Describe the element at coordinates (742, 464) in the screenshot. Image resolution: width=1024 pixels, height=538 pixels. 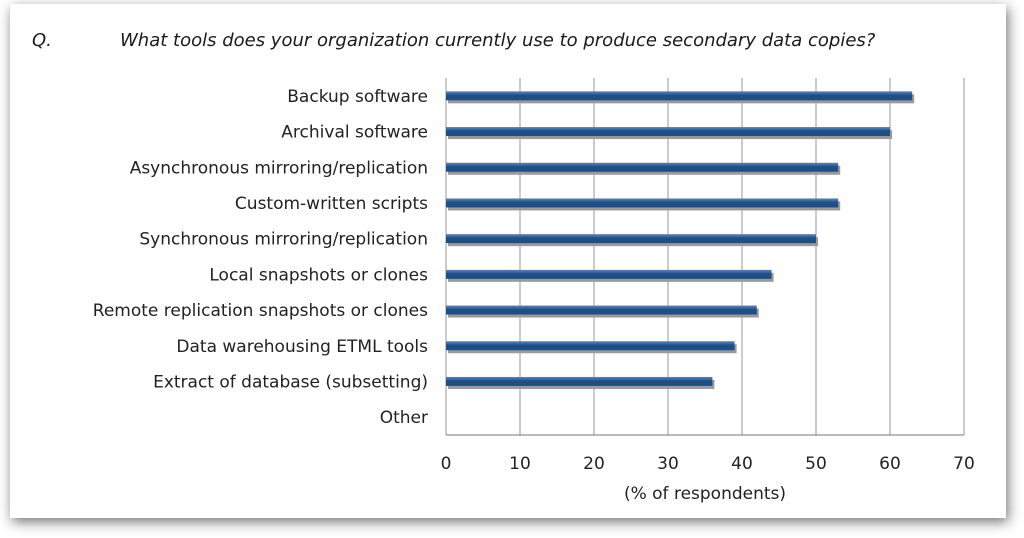
I see `x-tick-label: 40` at that location.